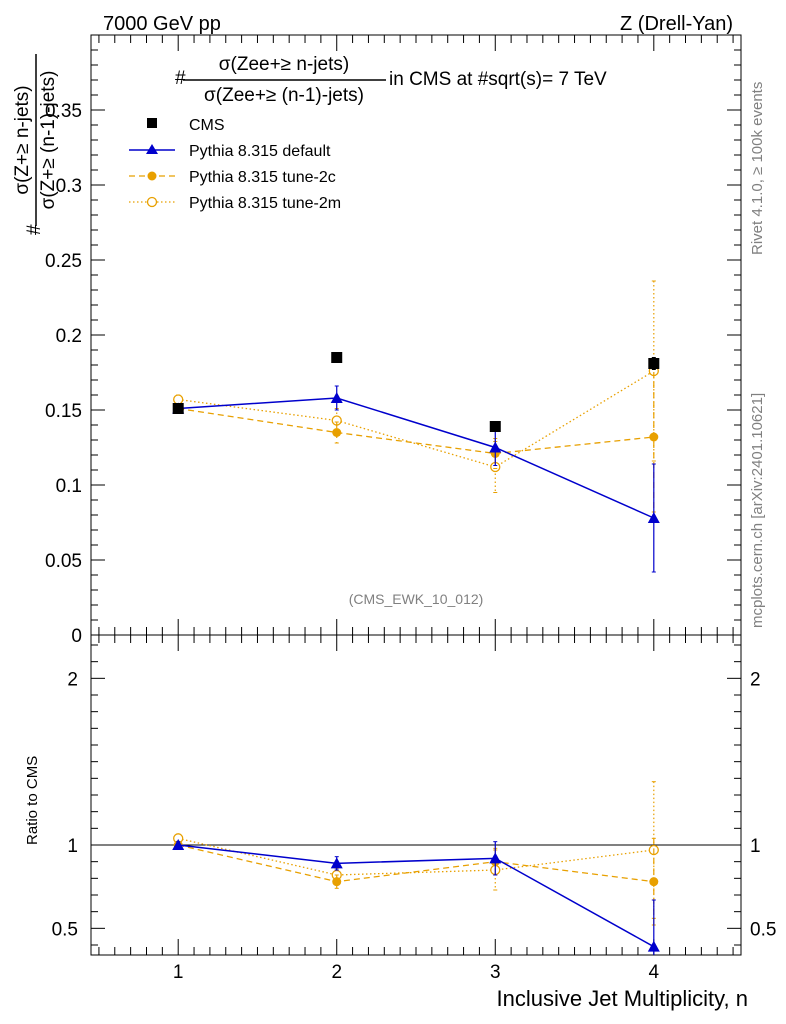  Describe the element at coordinates (152, 149) in the screenshot. I see `legend-marker-default` at that location.